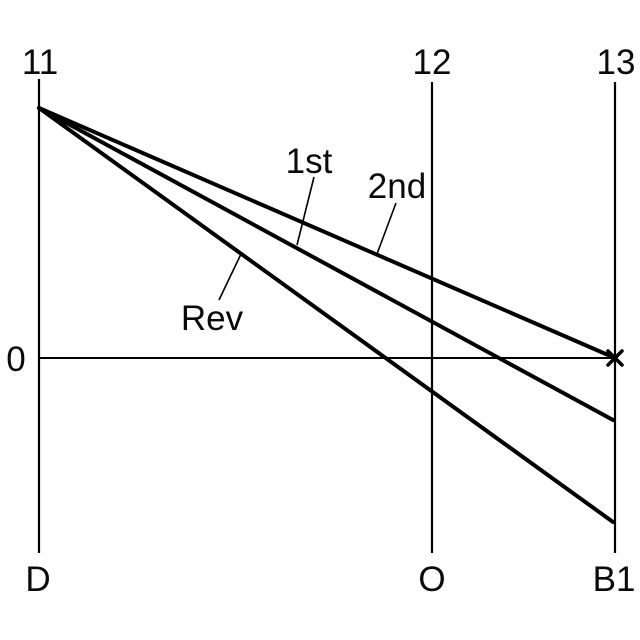  What do you see at coordinates (397, 186) in the screenshot?
I see `gear-label-2nd: 2nd` at bounding box center [397, 186].